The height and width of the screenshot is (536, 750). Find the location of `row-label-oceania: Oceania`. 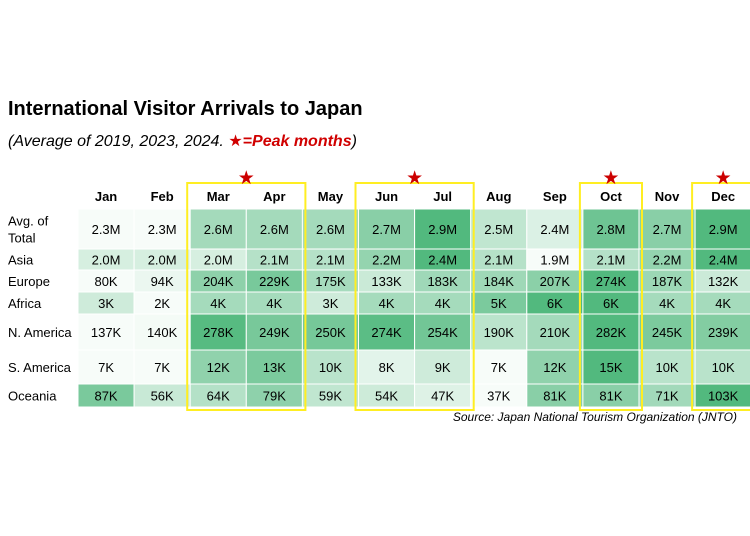

row-label-oceania: Oceania is located at coordinates (32, 396).